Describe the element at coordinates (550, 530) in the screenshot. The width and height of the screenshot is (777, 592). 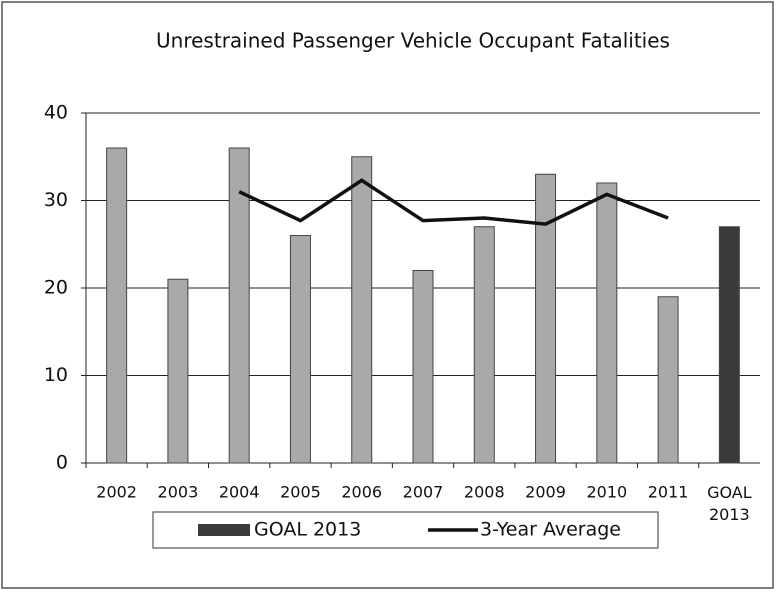
I see `legend-label: 3-Year Average` at that location.